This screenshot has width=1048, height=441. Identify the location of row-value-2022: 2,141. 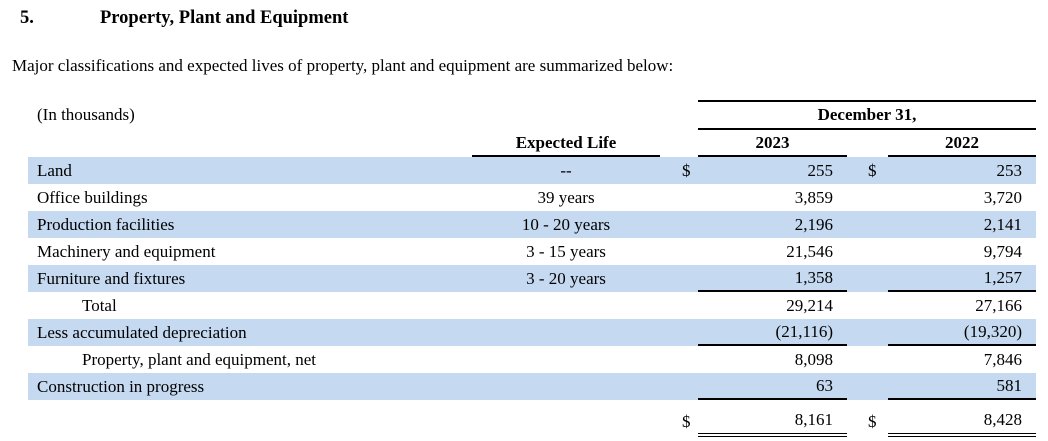
(1002, 224).